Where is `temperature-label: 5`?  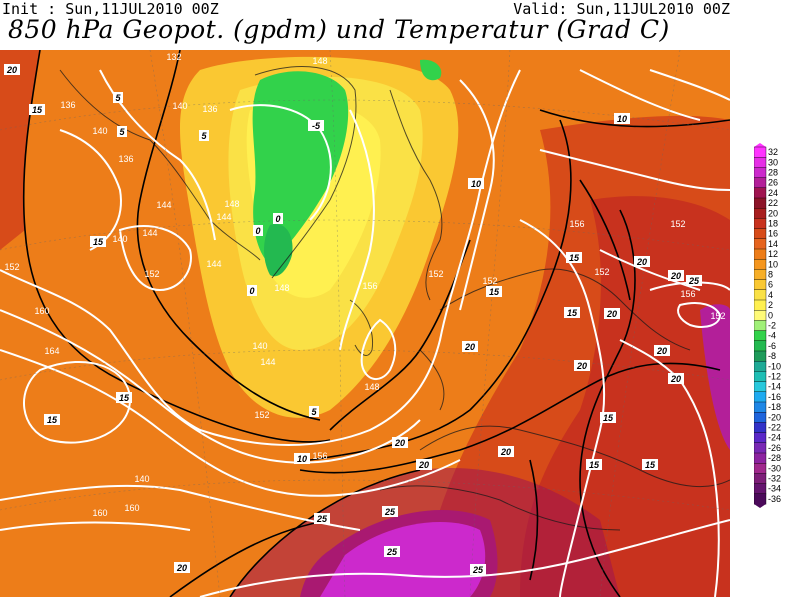
temperature-label: 5 is located at coordinates (204, 136).